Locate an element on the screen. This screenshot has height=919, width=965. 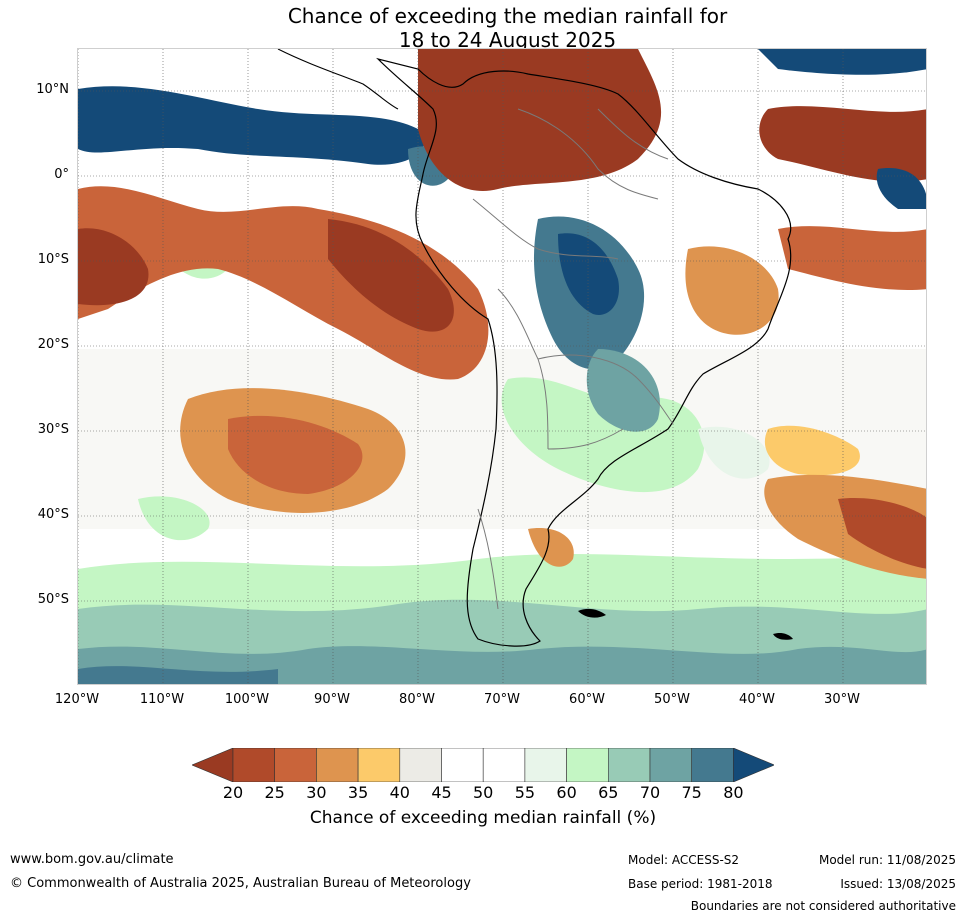
legend-tick-label: 40 is located at coordinates (399, 792).